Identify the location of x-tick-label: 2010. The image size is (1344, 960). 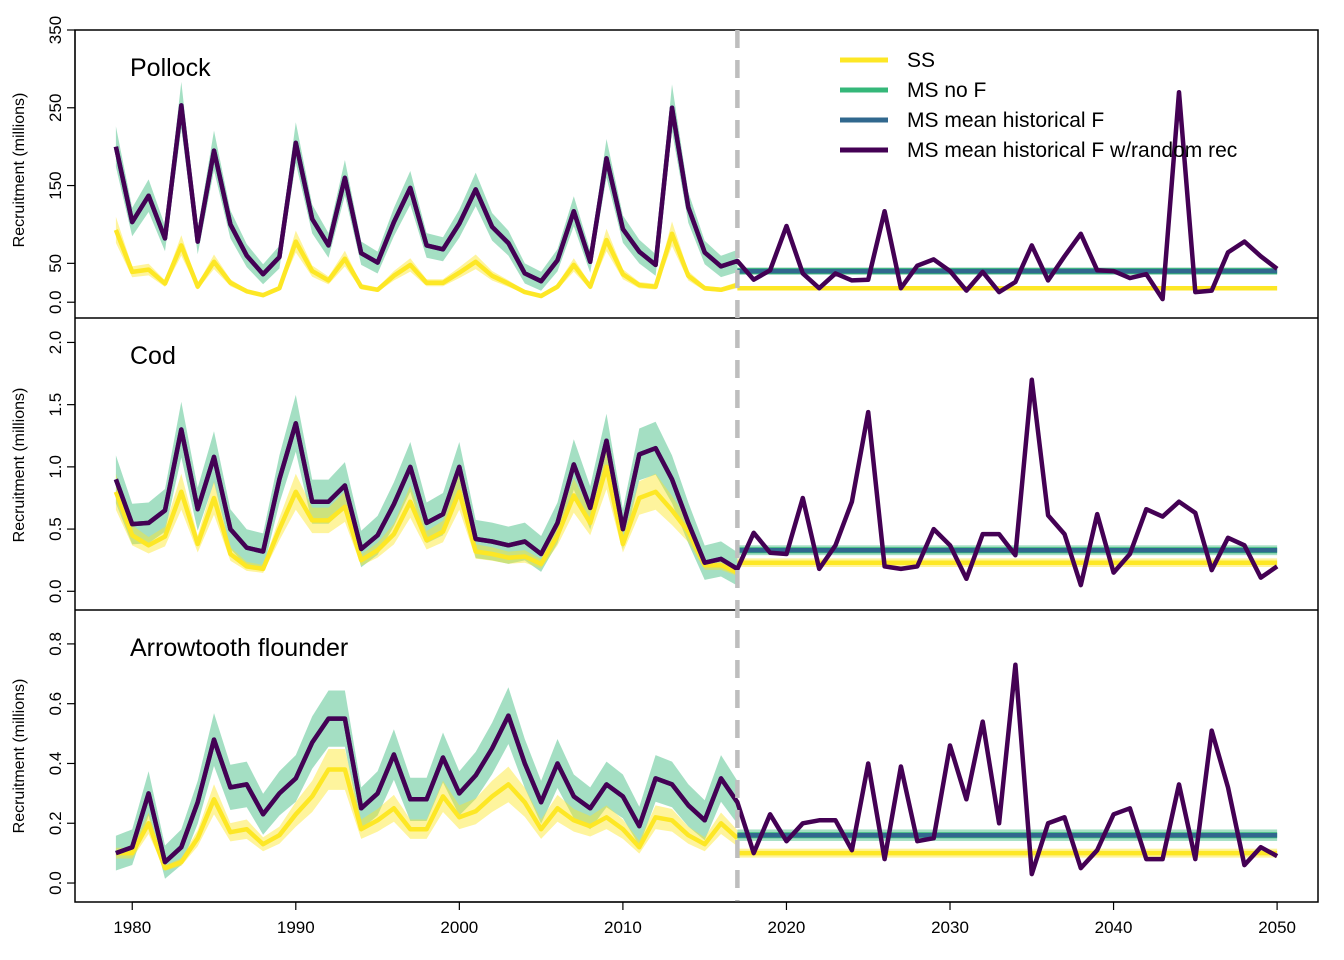
(623, 927).